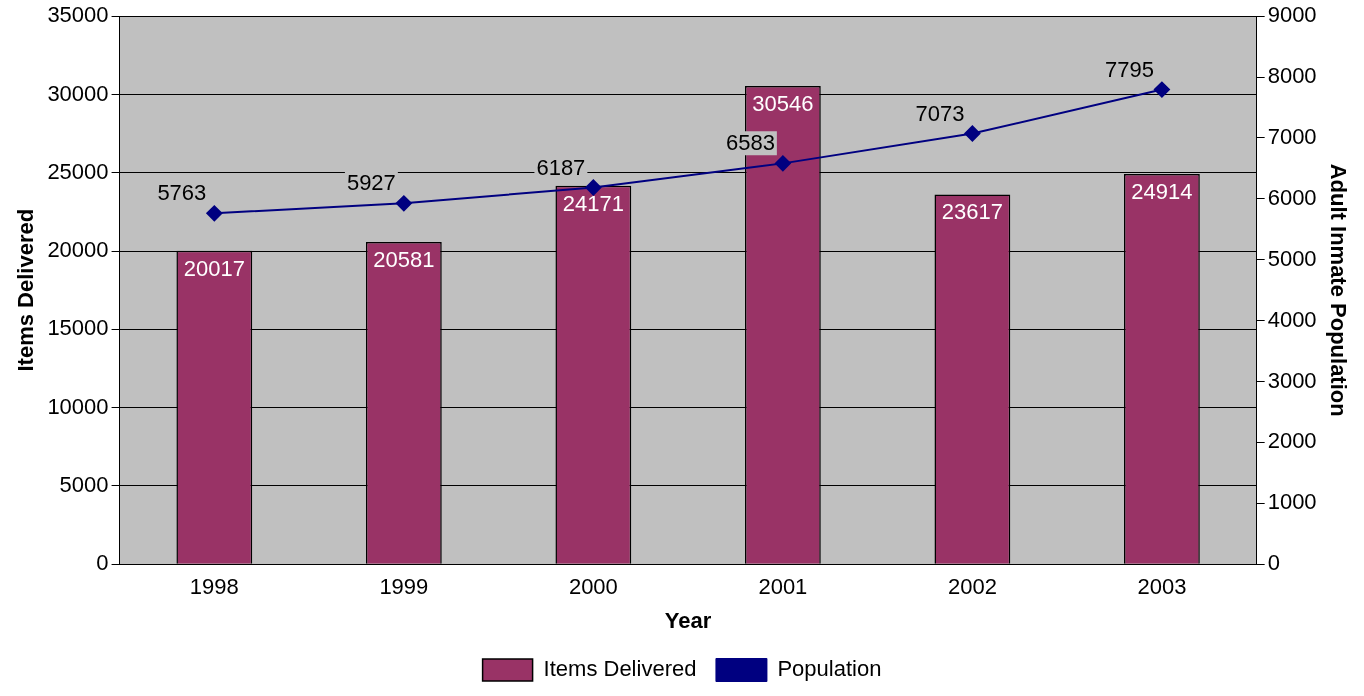  I want to click on y2-tick-label: 2000, so click(1292, 441).